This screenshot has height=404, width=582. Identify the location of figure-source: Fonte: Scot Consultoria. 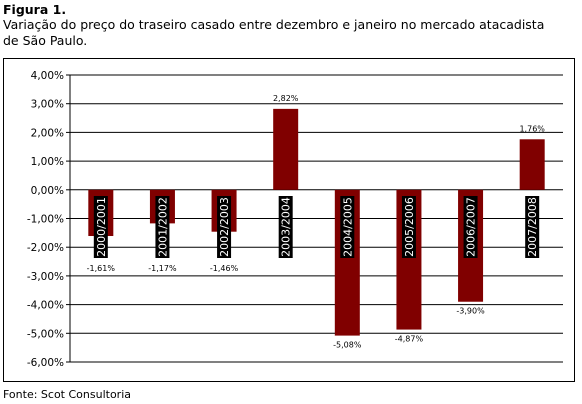
(67, 394).